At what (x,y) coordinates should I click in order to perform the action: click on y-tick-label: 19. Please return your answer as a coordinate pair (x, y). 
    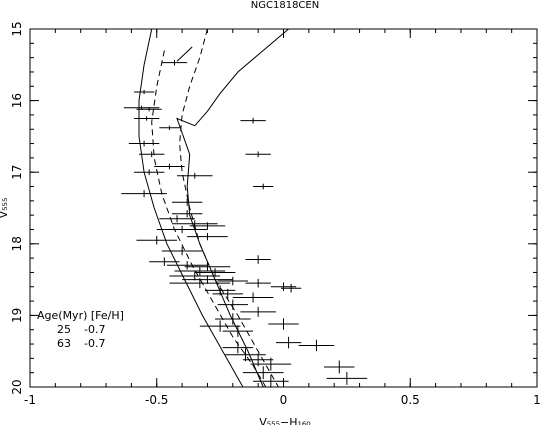
    Looking at the image, I should click on (17, 315).